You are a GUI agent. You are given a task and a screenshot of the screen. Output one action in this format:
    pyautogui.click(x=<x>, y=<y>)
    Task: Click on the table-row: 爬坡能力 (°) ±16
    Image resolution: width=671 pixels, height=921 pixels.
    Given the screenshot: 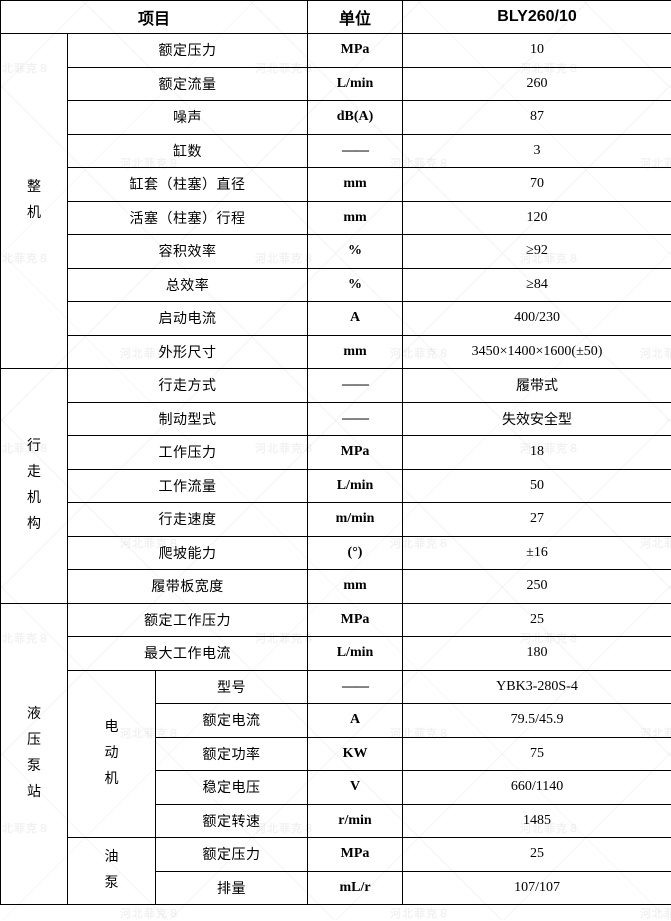 What is the action you would take?
    pyautogui.click(x=336, y=553)
    